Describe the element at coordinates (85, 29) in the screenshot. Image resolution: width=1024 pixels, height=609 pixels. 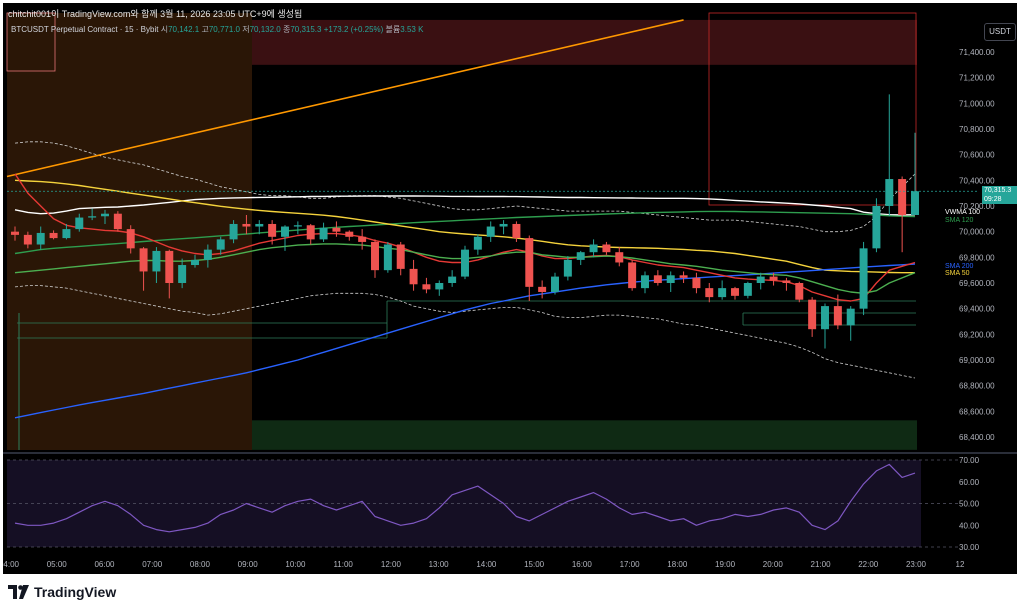
I see `symbol-name: BTCUSDT Perpetual Contract · 15 · Bybit` at that location.